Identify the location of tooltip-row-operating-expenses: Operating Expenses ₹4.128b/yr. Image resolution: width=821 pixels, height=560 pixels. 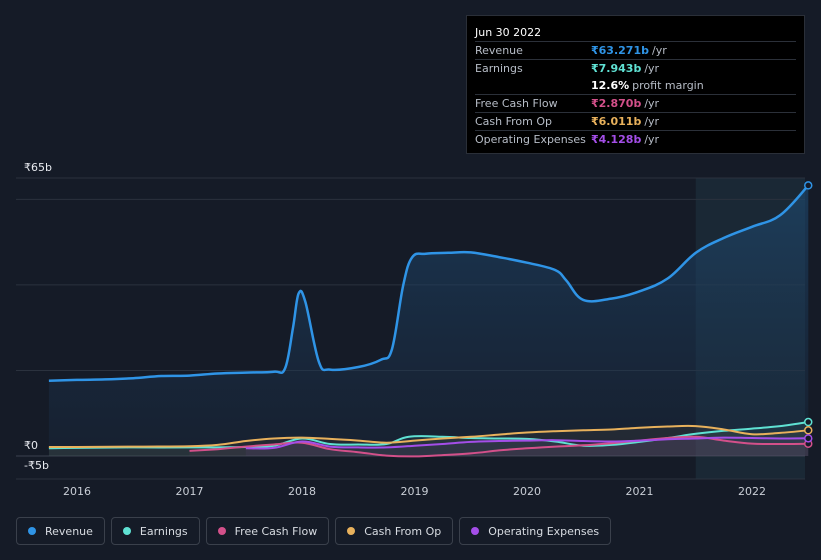
(635, 139).